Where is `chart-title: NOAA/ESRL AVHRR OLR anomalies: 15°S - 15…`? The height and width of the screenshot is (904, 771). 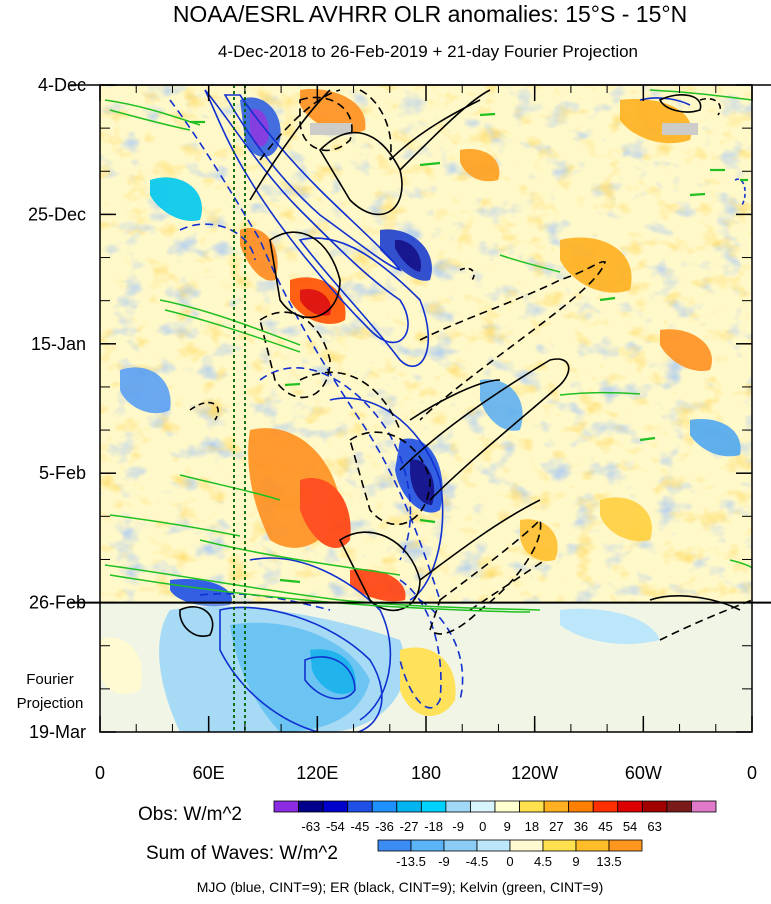
chart-title: NOAA/ESRL AVHRR OLR anomalies: 15°S - 15… is located at coordinates (430, 14).